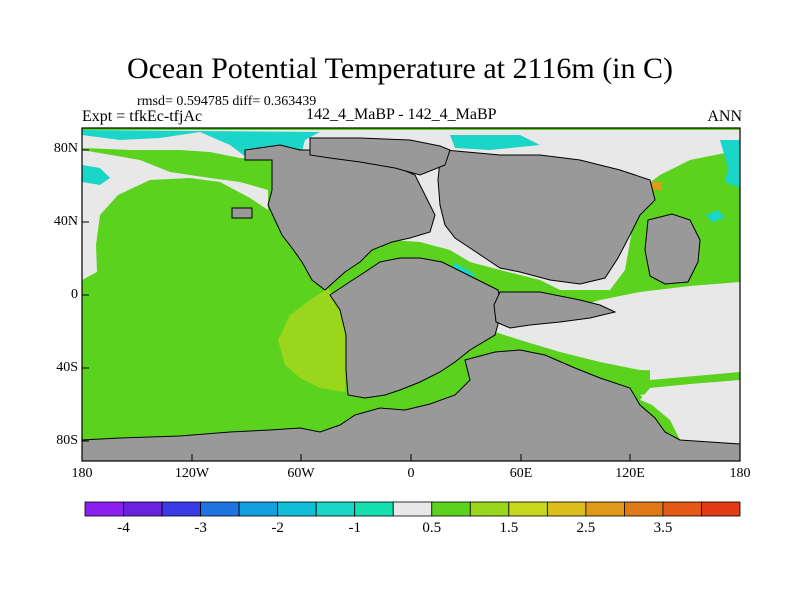 The height and width of the screenshot is (600, 800). What do you see at coordinates (690, 416) in the screenshot?
I see `near-zero-region-south` at bounding box center [690, 416].